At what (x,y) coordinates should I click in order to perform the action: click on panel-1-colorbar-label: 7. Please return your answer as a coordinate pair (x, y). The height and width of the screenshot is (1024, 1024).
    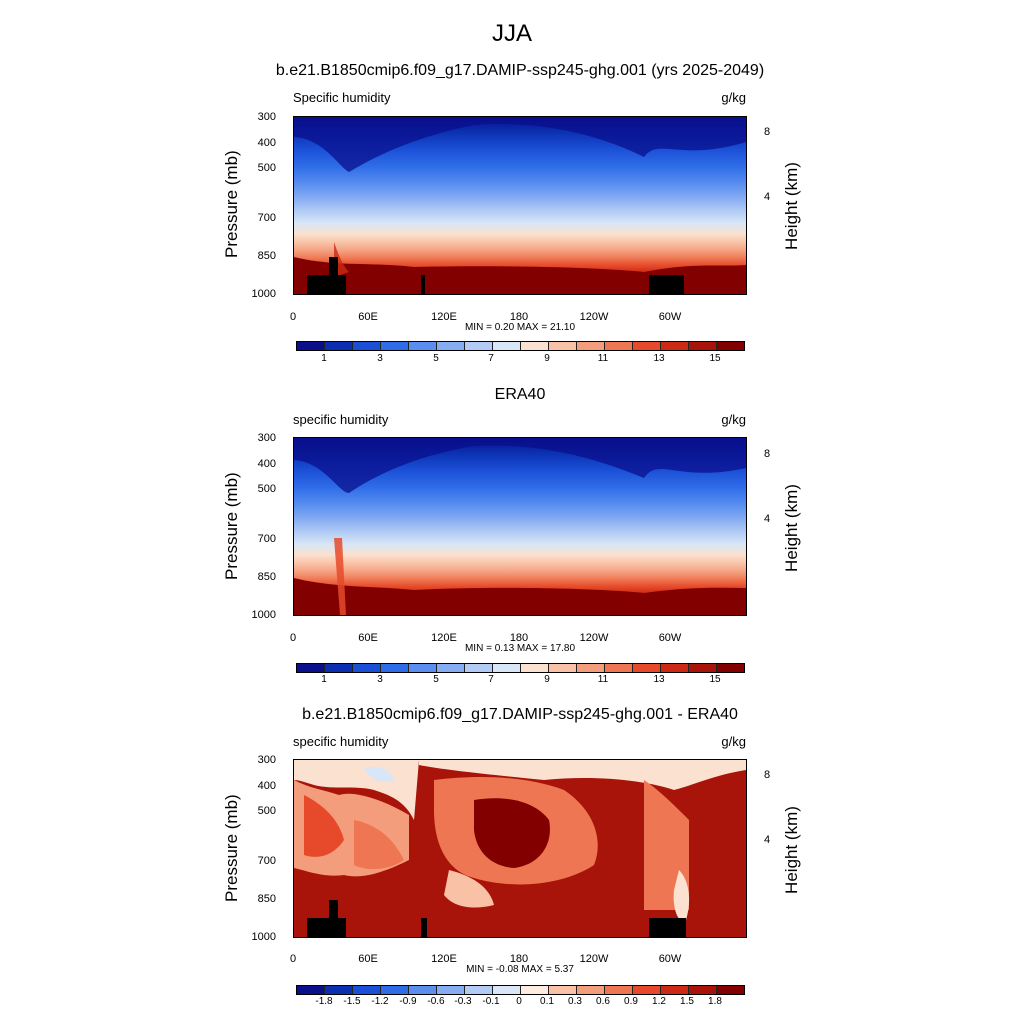
    Looking at the image, I should click on (491, 358).